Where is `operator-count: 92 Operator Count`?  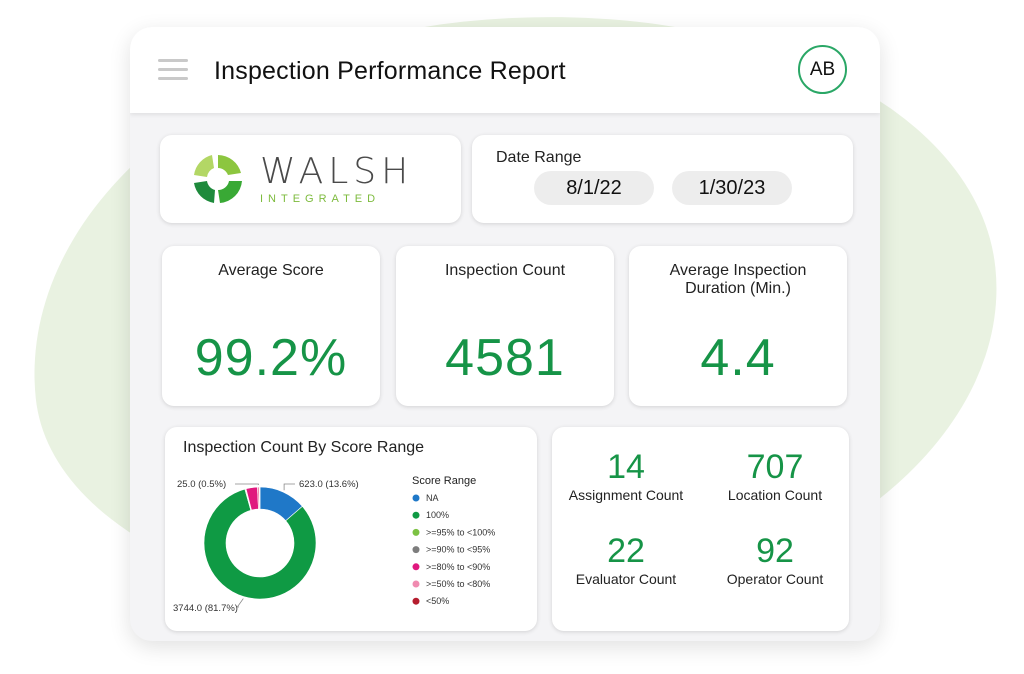 operator-count: 92 Operator Count is located at coordinates (775, 560).